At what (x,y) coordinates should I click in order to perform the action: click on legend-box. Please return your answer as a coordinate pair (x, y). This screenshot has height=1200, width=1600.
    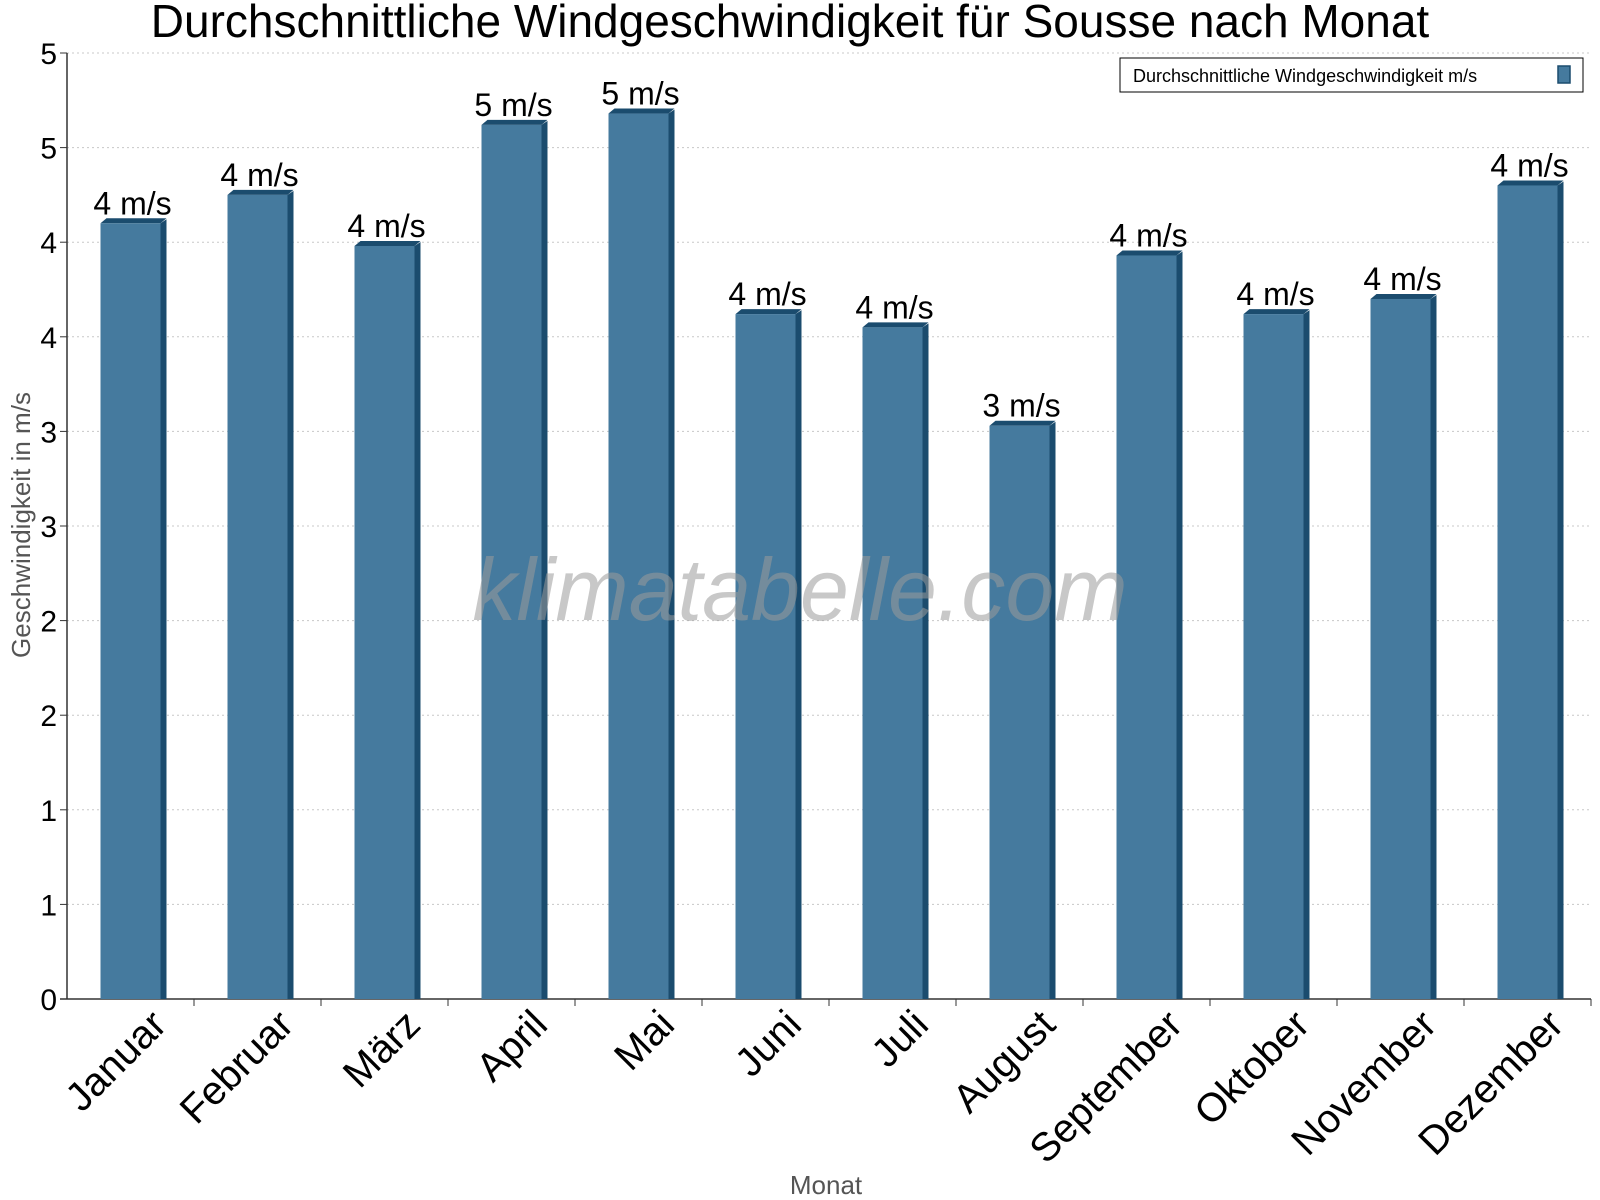
    Looking at the image, I should click on (1351, 75).